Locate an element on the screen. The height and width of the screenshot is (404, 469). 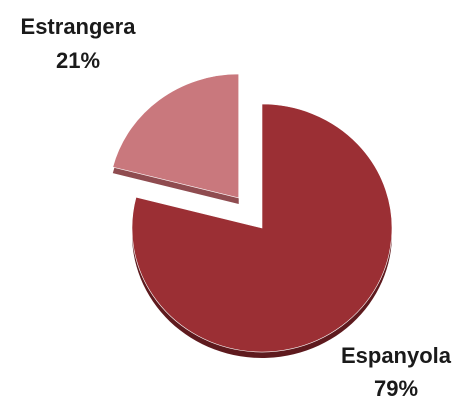
label-name-estrangera: Estrangera is located at coordinates (79, 26).